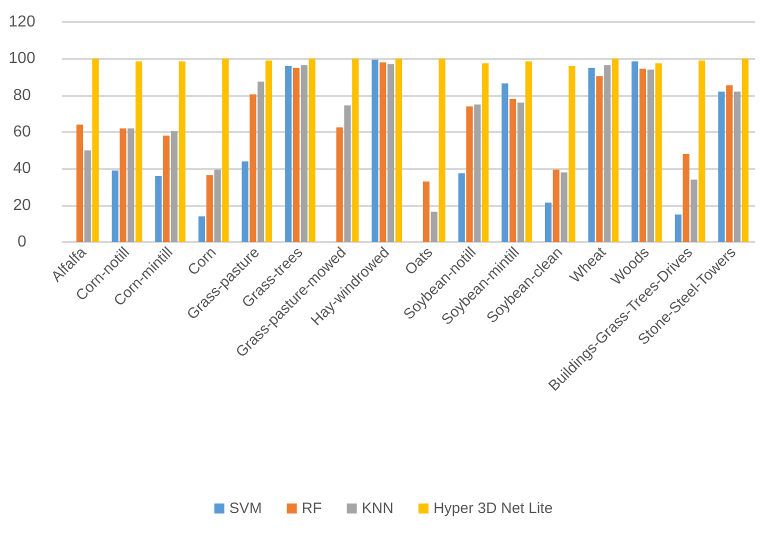 Image resolution: width=767 pixels, height=533 pixels. Describe the element at coordinates (22, 132) in the screenshot. I see `y-tick-label: 60` at that location.